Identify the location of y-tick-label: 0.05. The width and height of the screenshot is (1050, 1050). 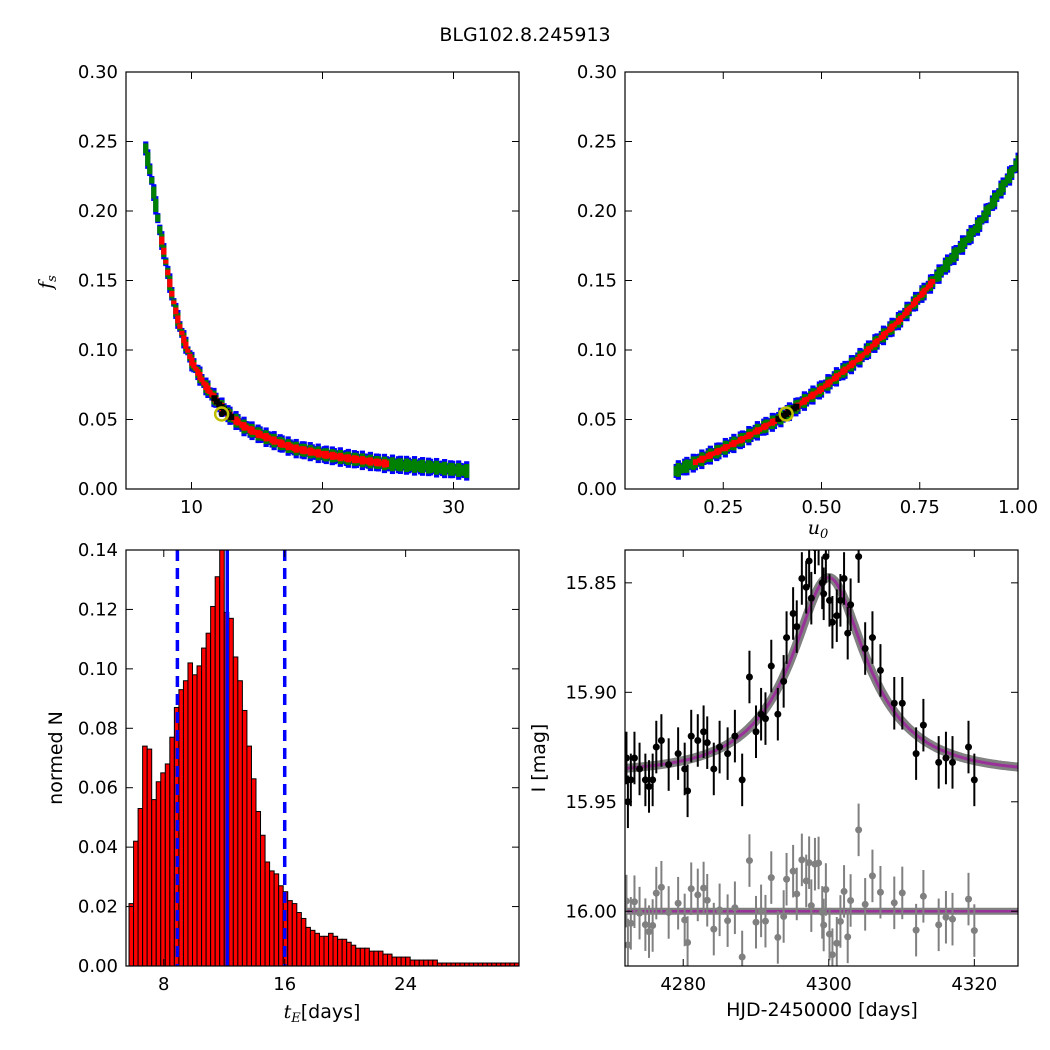
(98, 420).